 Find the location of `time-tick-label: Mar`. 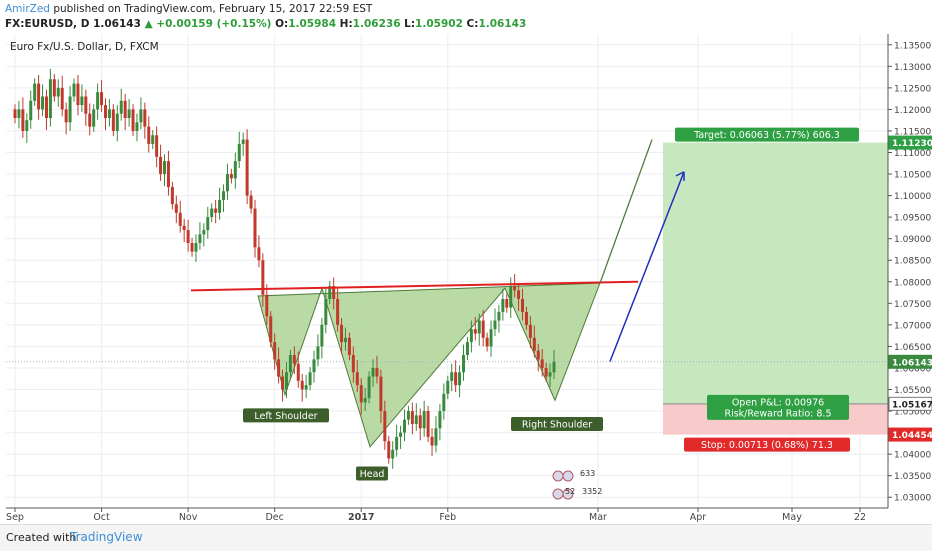

time-tick-label: Mar is located at coordinates (598, 517).